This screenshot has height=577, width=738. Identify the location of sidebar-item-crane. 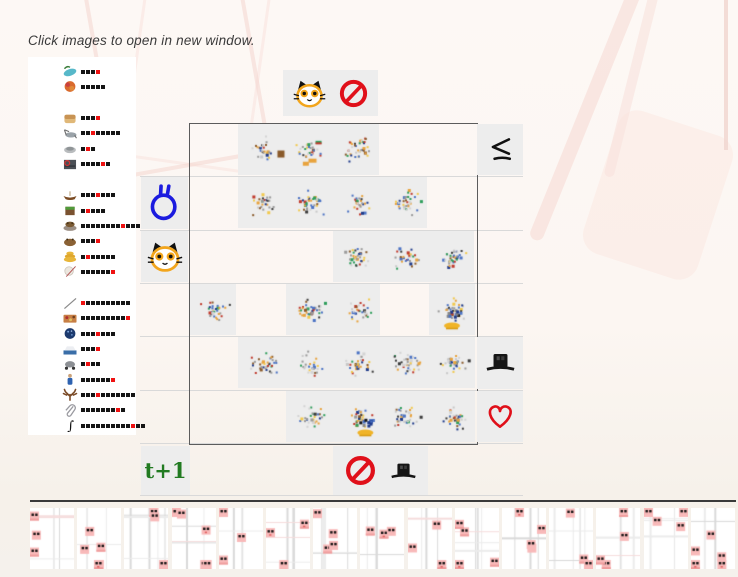
(82, 133).